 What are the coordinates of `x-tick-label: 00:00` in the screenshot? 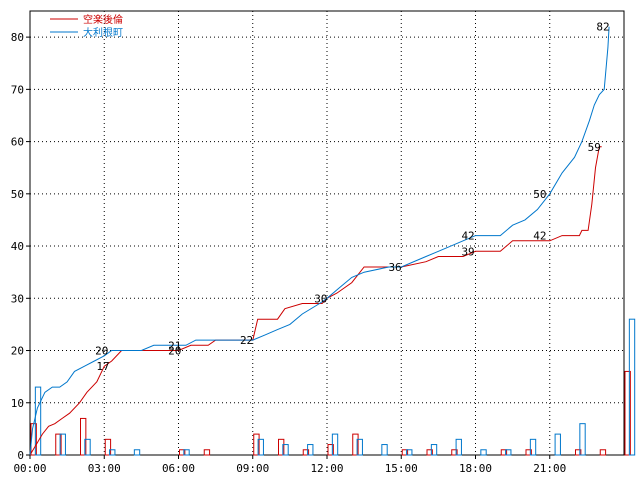 It's located at (29, 468).